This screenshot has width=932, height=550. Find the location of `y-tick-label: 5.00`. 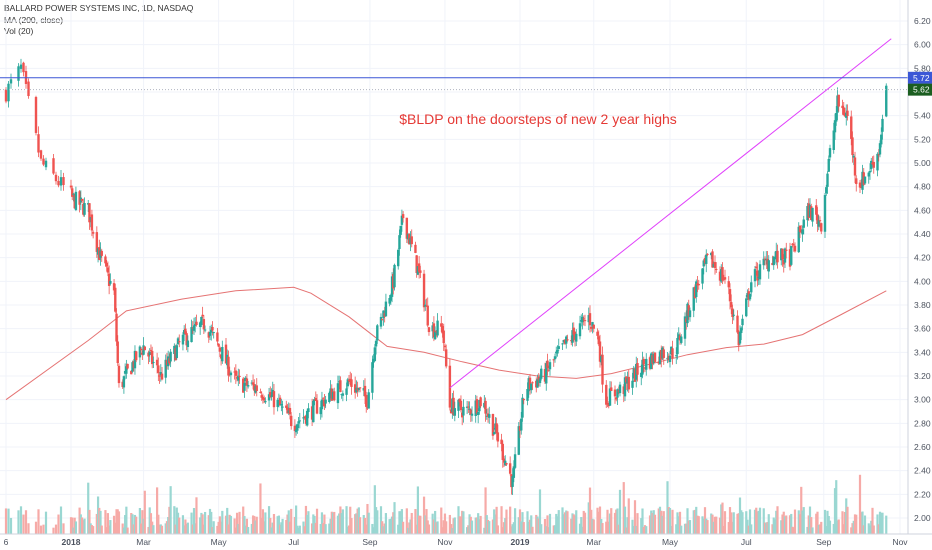

y-tick-label: 5.00 is located at coordinates (922, 163).